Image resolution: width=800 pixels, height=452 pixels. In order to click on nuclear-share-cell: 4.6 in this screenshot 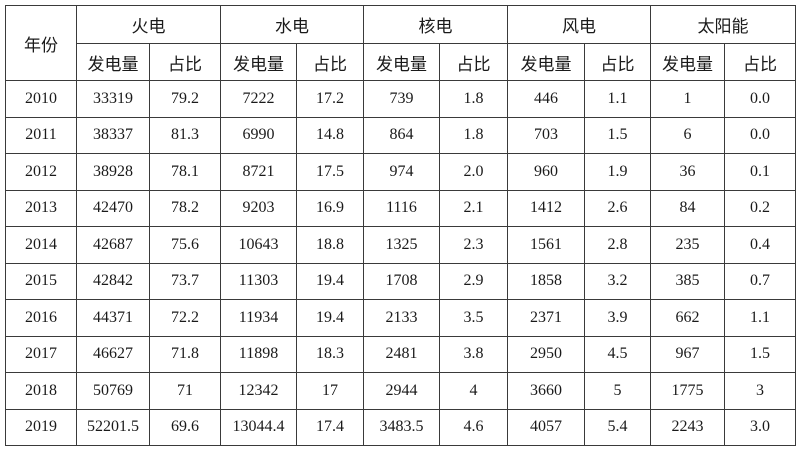, I will do `click(473, 427)`.